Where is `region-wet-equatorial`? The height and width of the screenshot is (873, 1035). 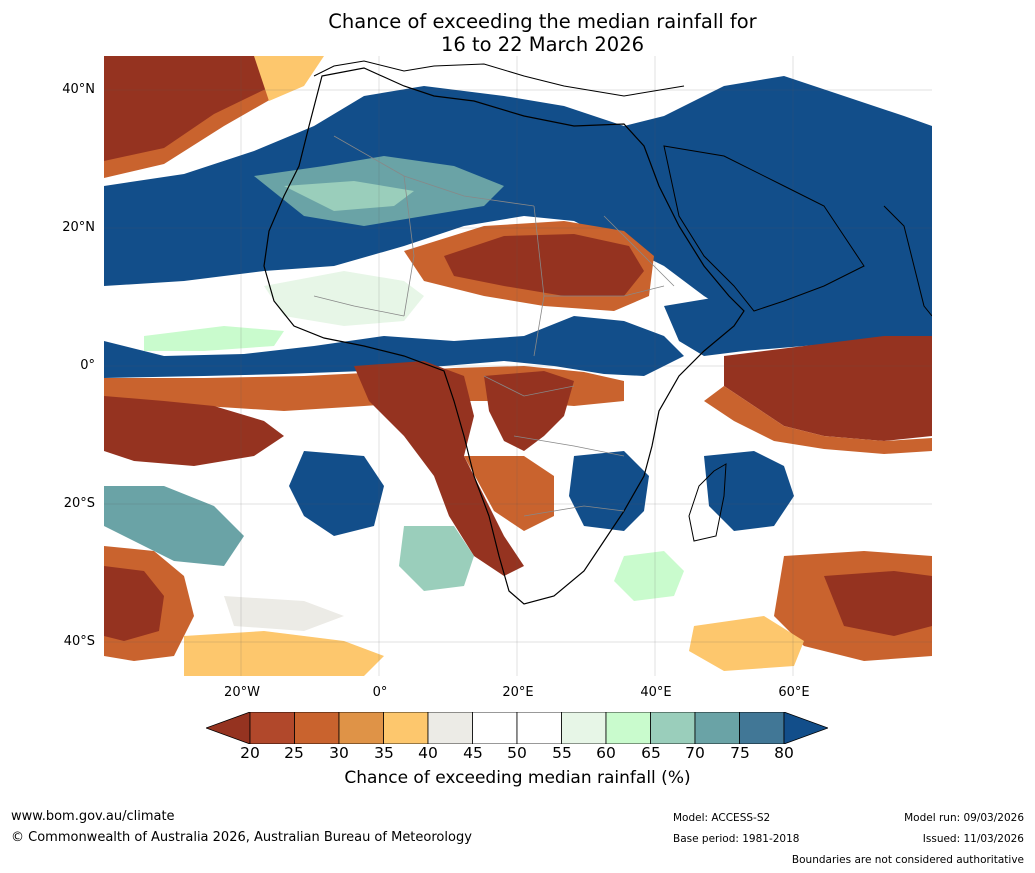 region-wet-equatorial is located at coordinates (394, 347).